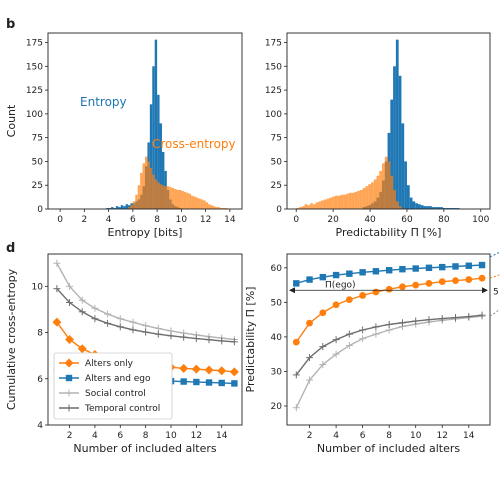  Describe the element at coordinates (485, 290) in the screenshot. I see `annotation-arrowhead-right` at that location.